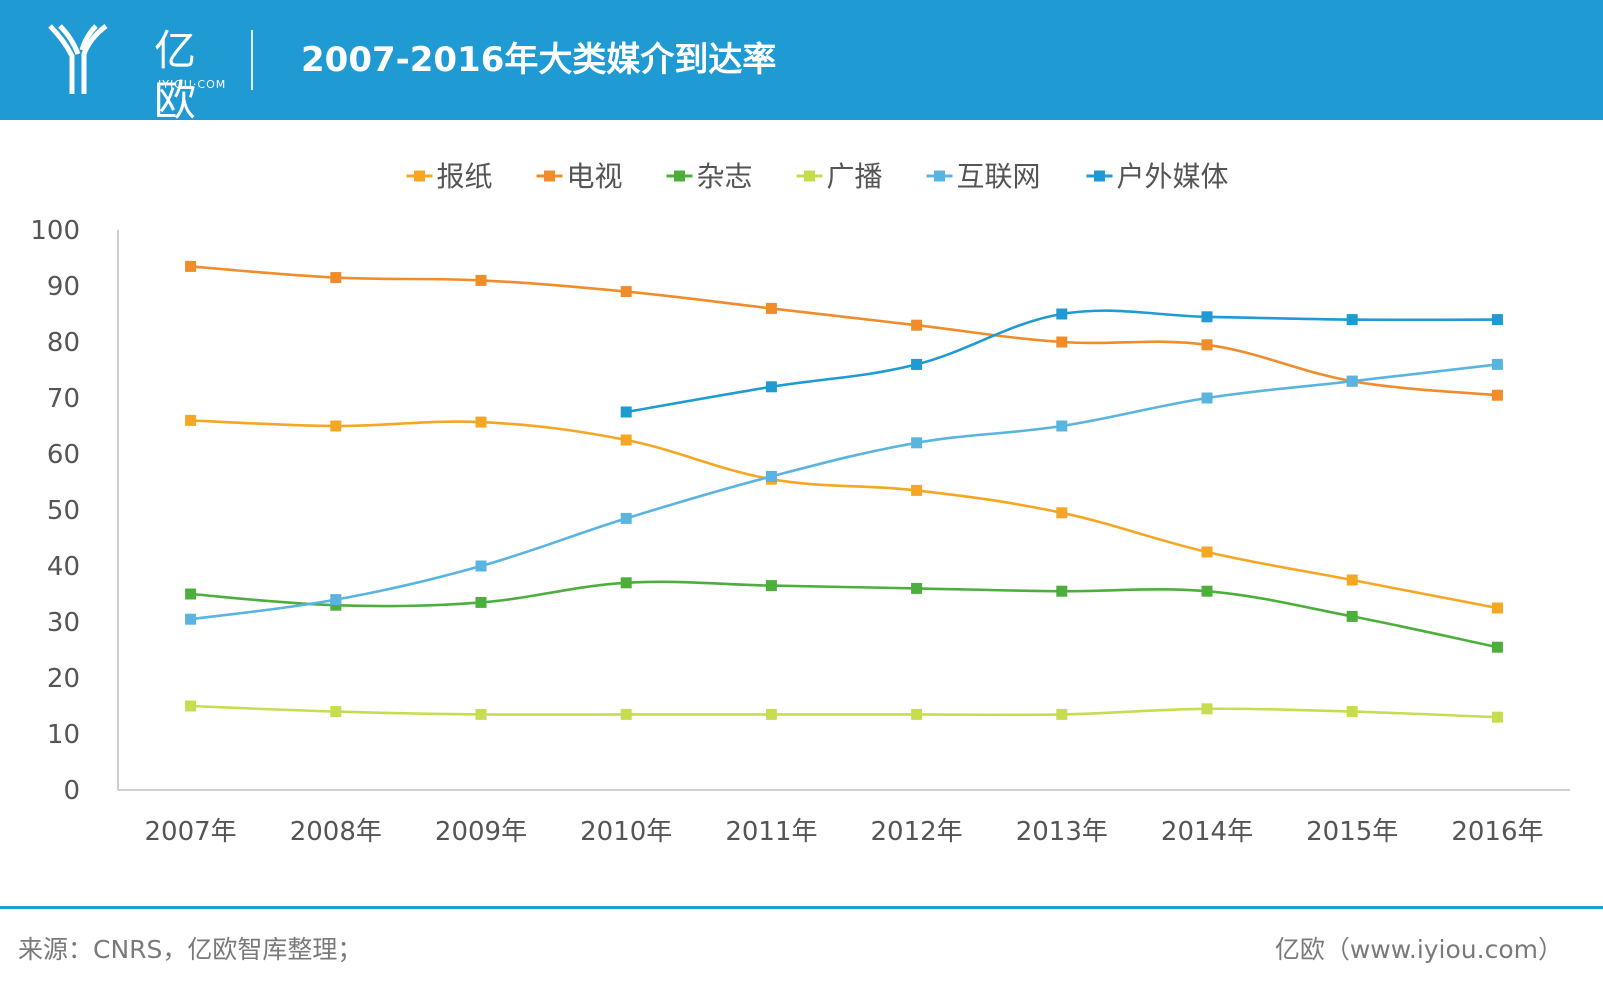  What do you see at coordinates (134, 72) in the screenshot?
I see `iyiou-logo: 亿欧 IYIOU·COM` at bounding box center [134, 72].